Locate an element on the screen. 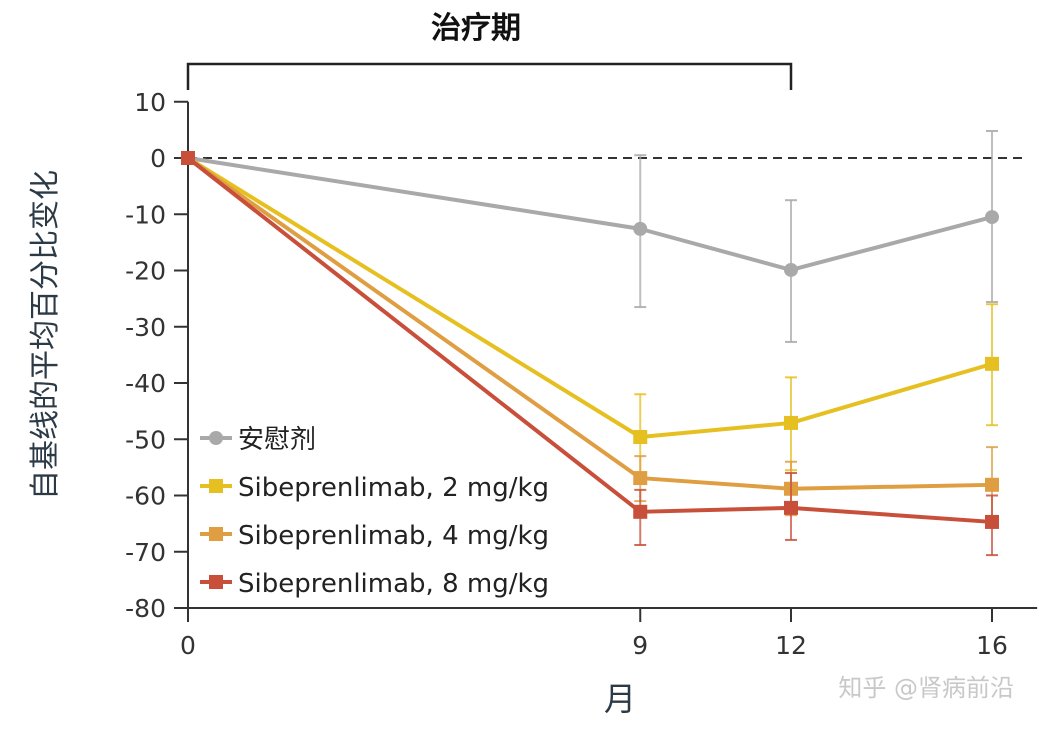 This screenshot has width=1044, height=729. y-tick-label: -80 is located at coordinates (145, 608).